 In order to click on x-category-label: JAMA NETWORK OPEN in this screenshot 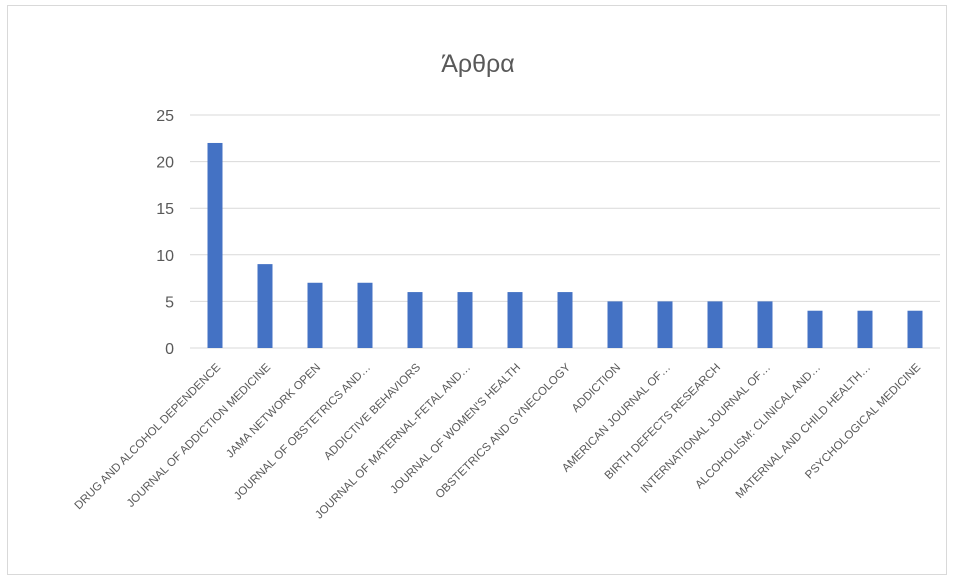, I will do `click(273, 411)`.